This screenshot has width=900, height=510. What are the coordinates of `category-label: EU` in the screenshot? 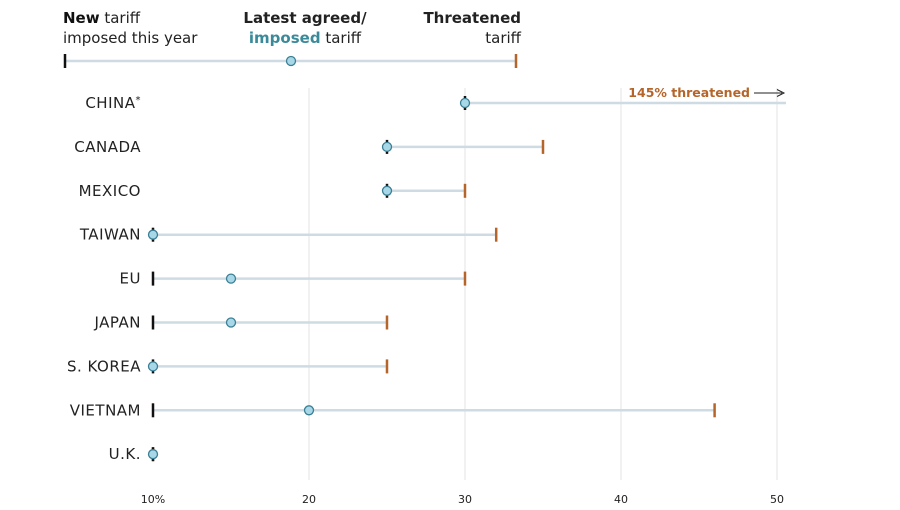 It's located at (130, 279).